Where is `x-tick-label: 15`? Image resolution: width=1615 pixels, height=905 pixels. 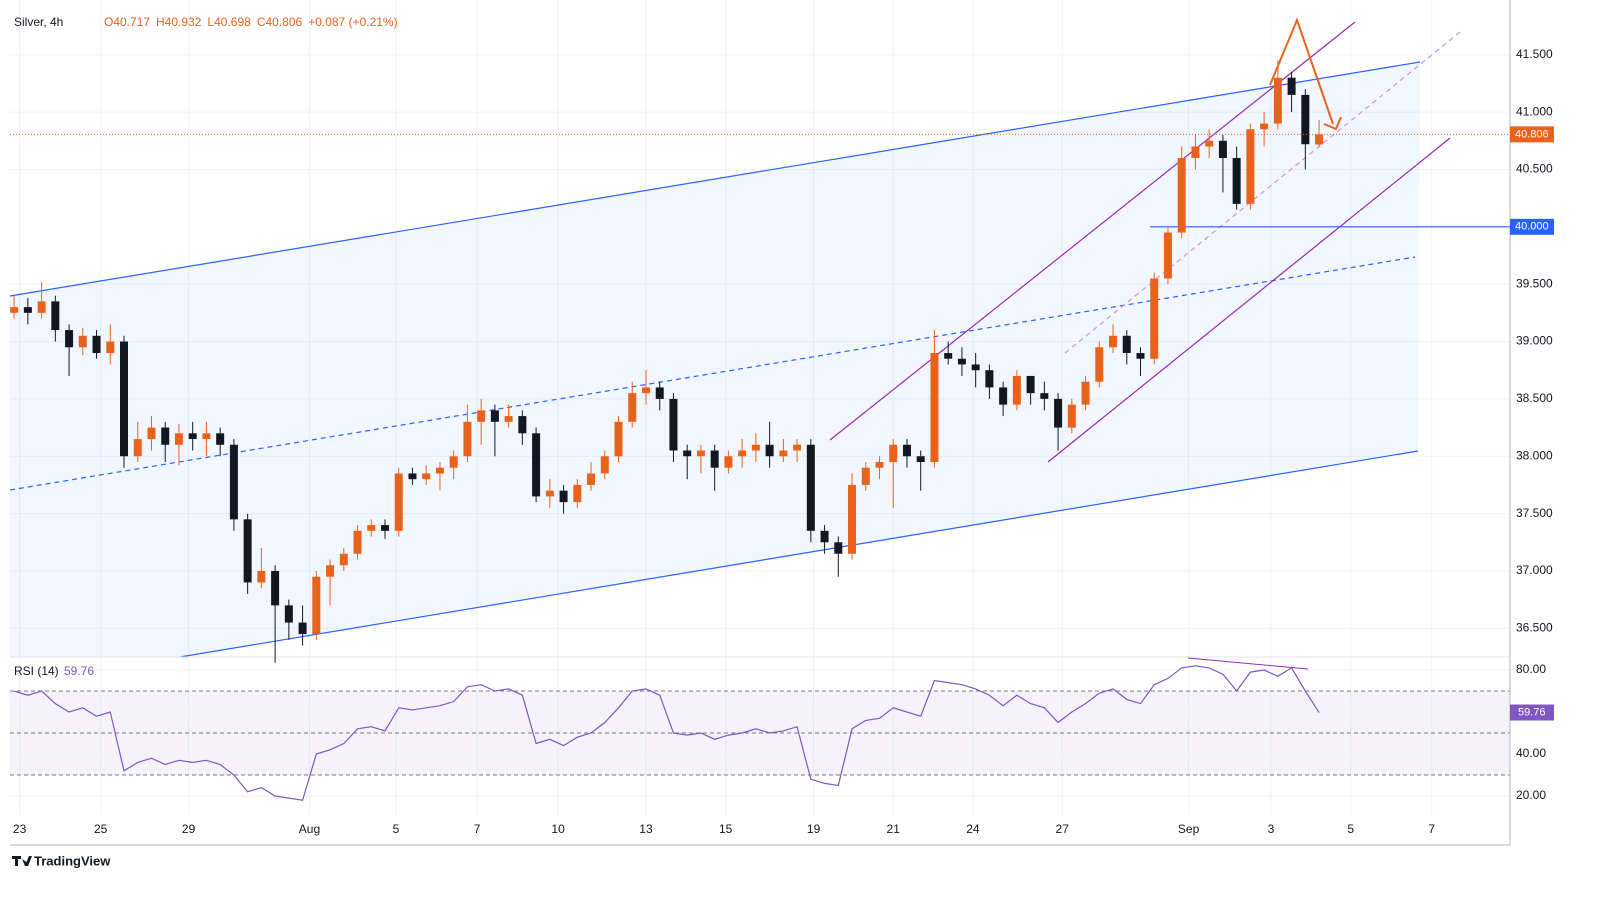 x-tick-label: 15 is located at coordinates (726, 829).